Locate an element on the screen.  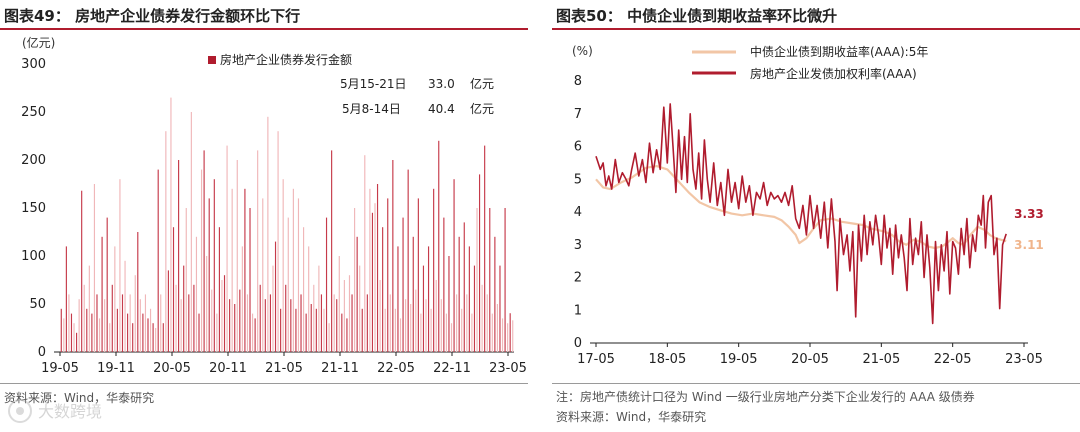
bar-x-tick-label: 23-05 is located at coordinates (508, 368).